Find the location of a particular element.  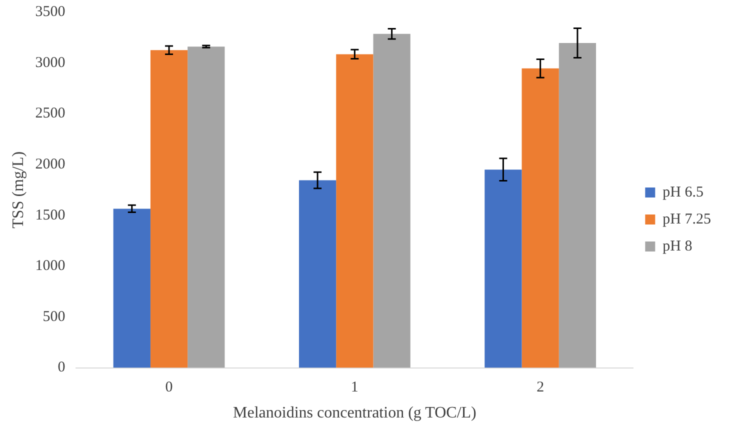

y-tick-label: 3500 is located at coordinates (50, 12).